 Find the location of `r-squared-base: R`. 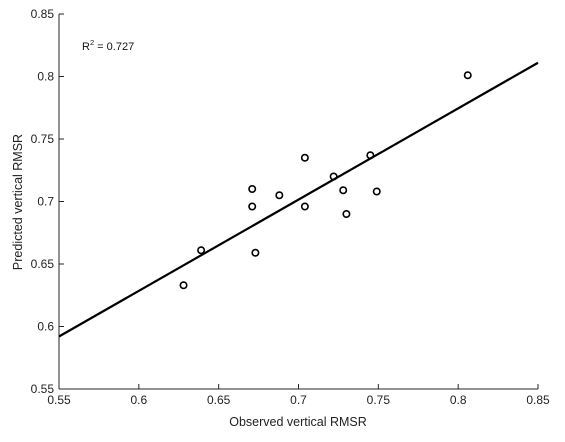

r-squared-base: R is located at coordinates (86, 47).